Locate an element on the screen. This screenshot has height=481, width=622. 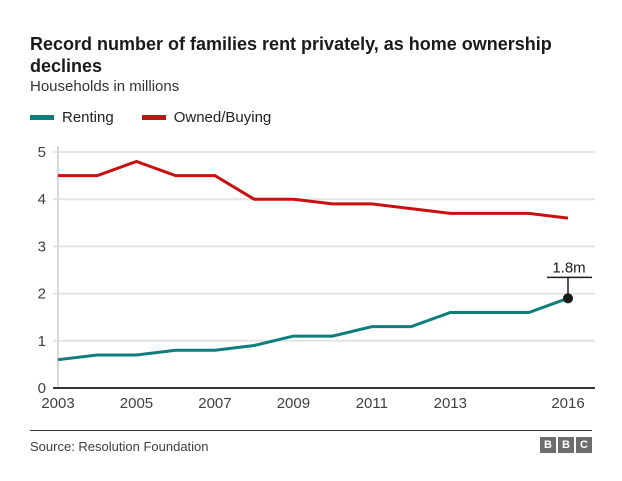
x-tick-label: 2005 is located at coordinates (136, 403).